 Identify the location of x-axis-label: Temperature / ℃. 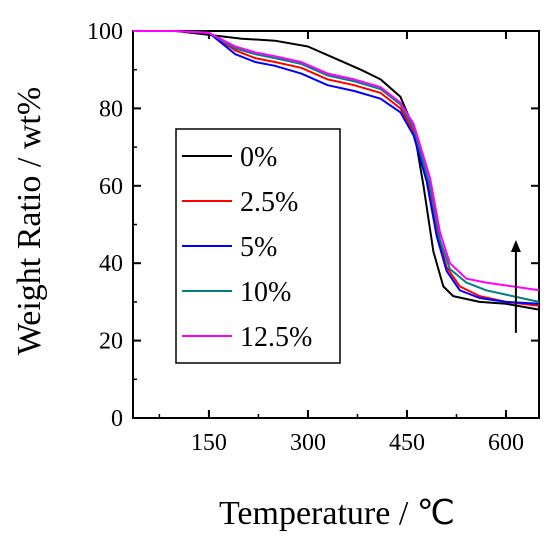
(337, 513).